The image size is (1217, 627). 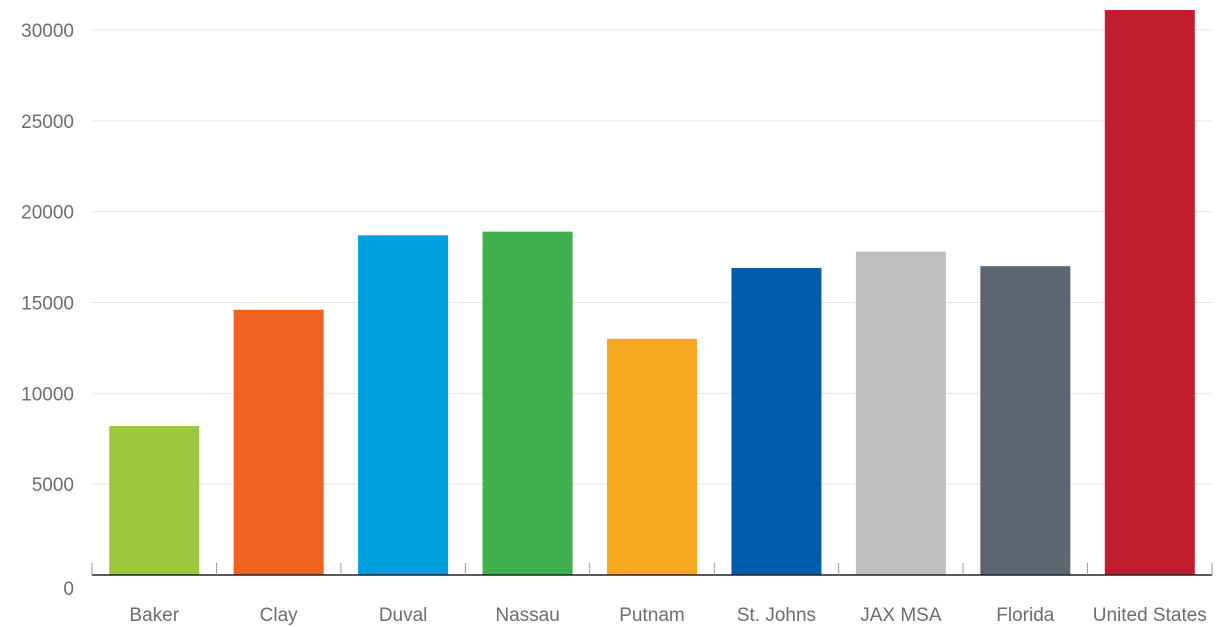 I want to click on bar-united-states, so click(x=1149, y=293).